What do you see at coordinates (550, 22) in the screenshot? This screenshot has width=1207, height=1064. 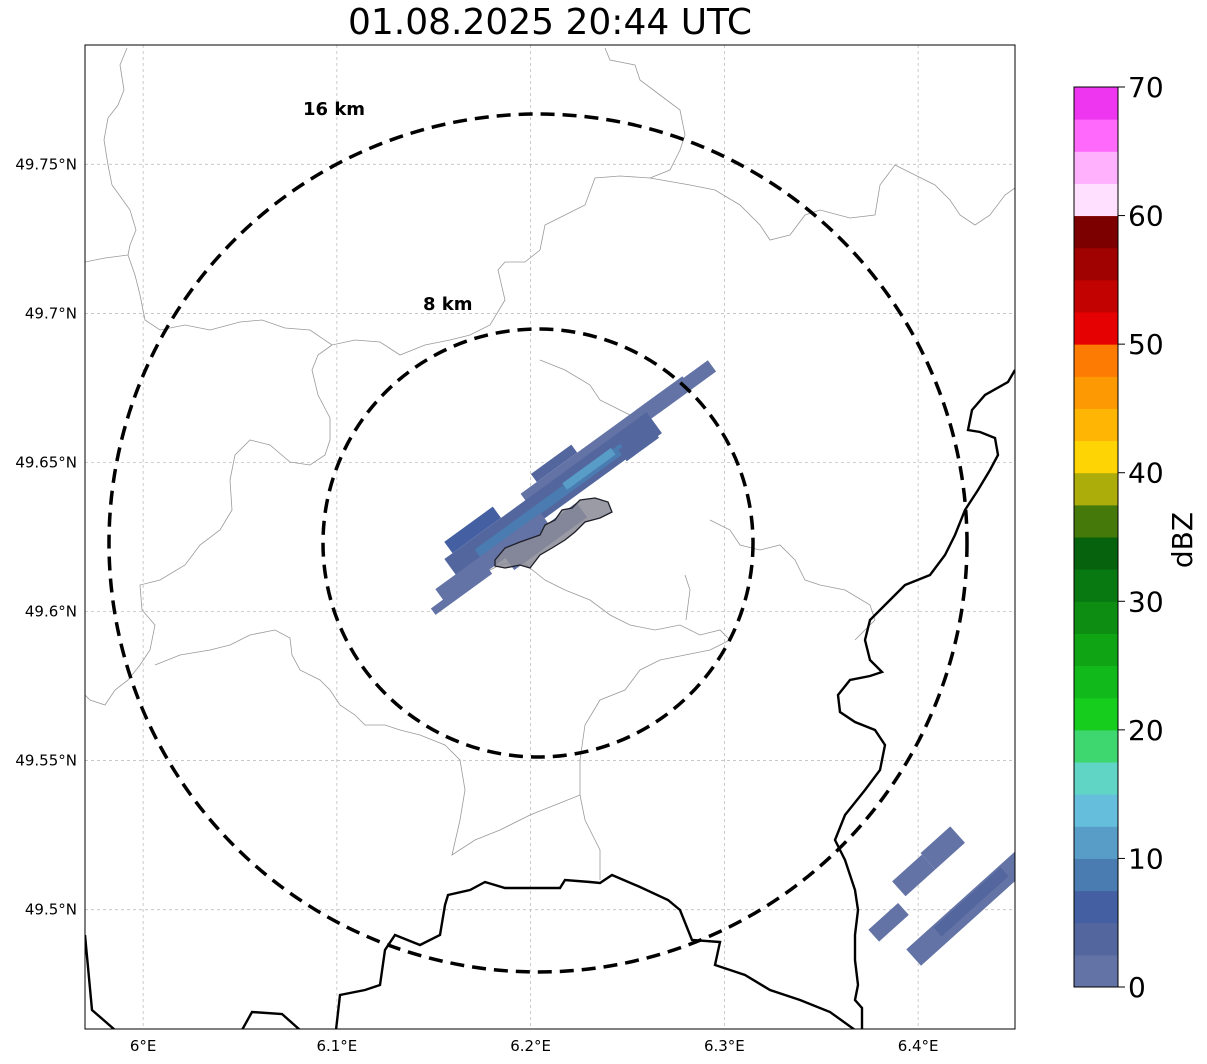 I see `map-title: 01.08.2025 20:44 UTC` at bounding box center [550, 22].